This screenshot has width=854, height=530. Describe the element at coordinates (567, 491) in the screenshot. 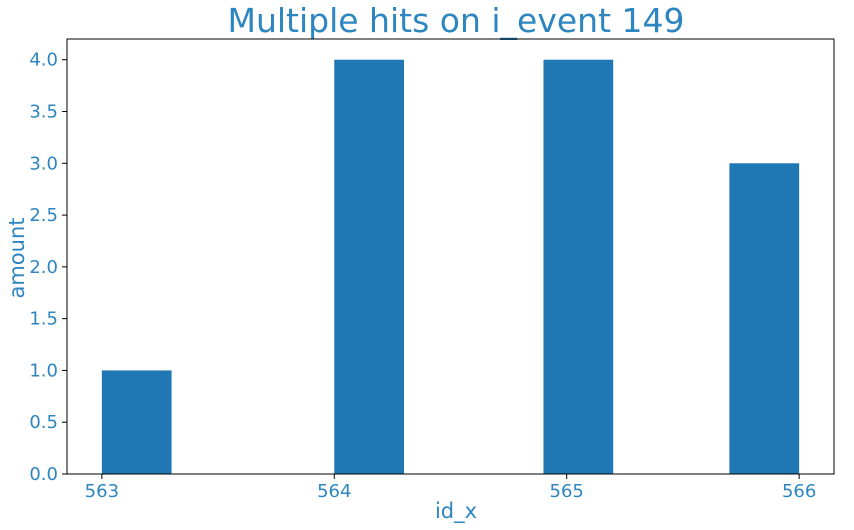

I see `x-tick-label: 565` at that location.